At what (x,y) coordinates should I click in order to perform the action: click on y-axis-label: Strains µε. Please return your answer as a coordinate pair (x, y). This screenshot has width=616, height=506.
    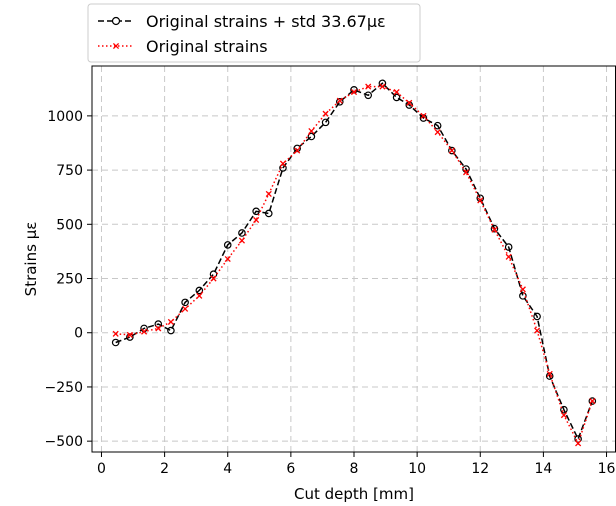
    Looking at the image, I should click on (31, 259).